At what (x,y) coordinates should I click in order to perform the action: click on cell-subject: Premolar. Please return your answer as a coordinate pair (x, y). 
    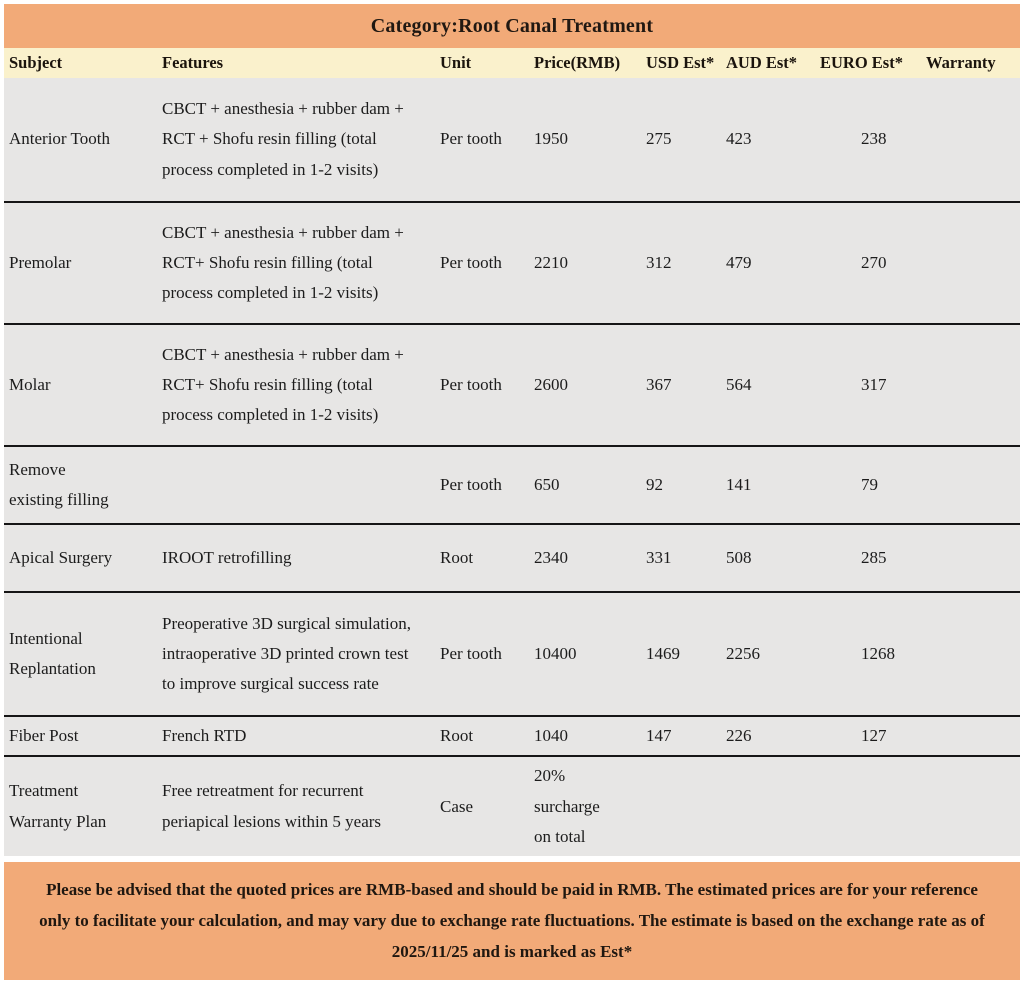
    Looking at the image, I should click on (40, 262).